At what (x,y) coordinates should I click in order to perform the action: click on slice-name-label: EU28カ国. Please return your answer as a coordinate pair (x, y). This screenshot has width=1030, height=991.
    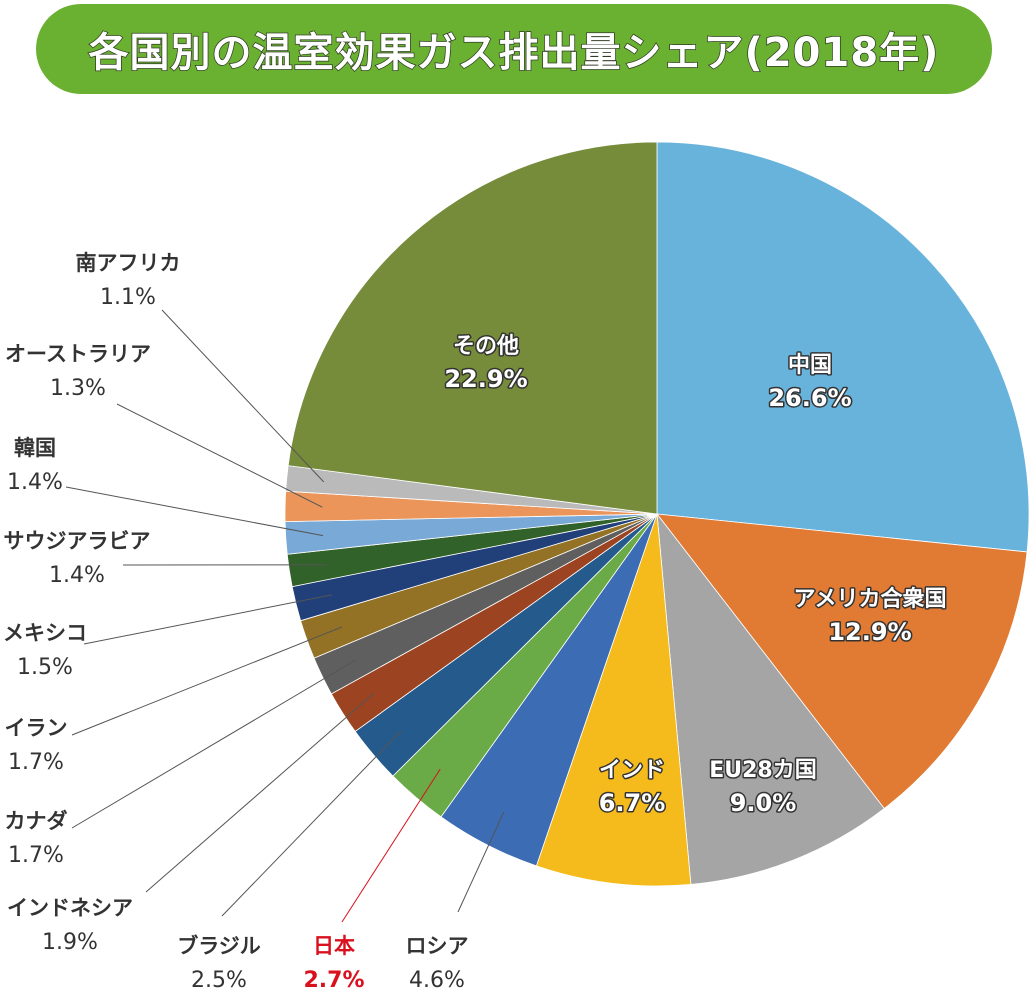
    Looking at the image, I should click on (763, 770).